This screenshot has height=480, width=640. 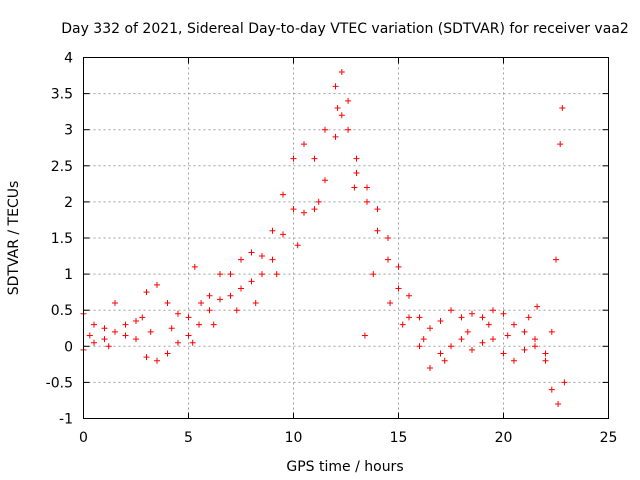 I want to click on y-tick-label: 4, so click(x=68, y=59).